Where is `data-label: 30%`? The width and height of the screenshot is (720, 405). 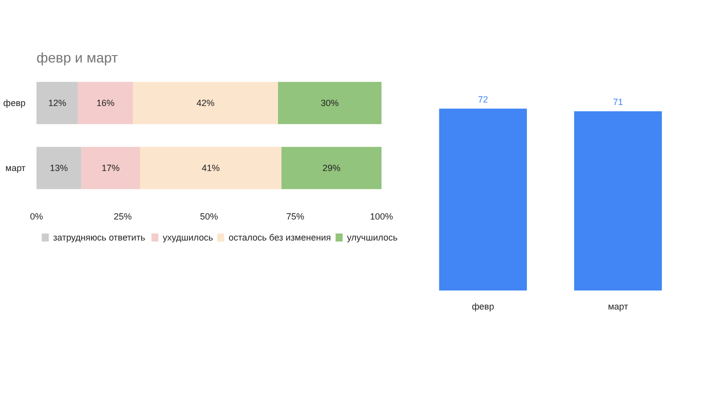
data-label: 30% is located at coordinates (329, 103).